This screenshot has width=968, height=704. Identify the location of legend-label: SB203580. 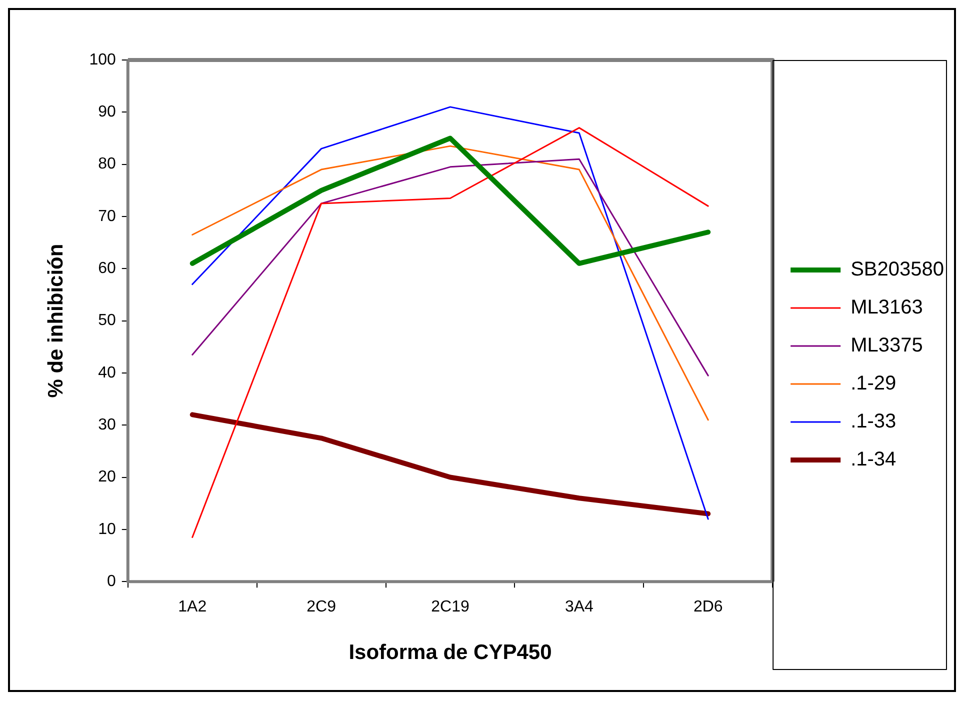
(897, 269).